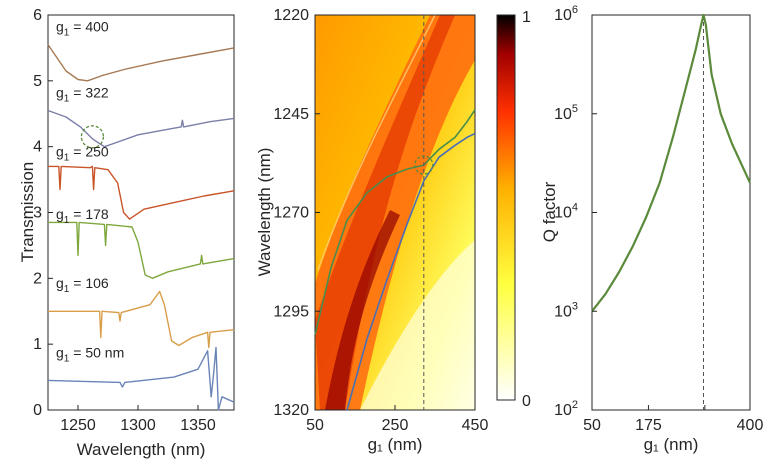 This screenshot has height=459, width=775. I want to click on middle-annotations, so click(424, 165).